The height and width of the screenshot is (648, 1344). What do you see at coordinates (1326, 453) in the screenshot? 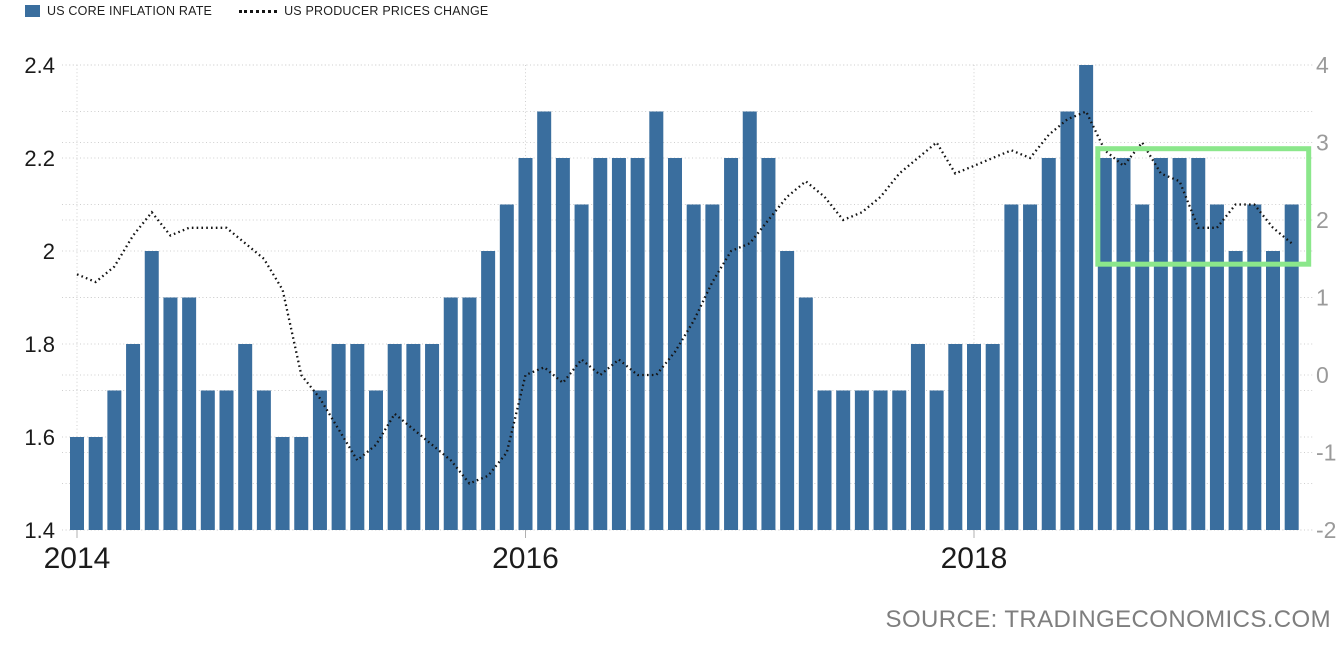
I see `y-axis-right-label: -1` at bounding box center [1326, 453].